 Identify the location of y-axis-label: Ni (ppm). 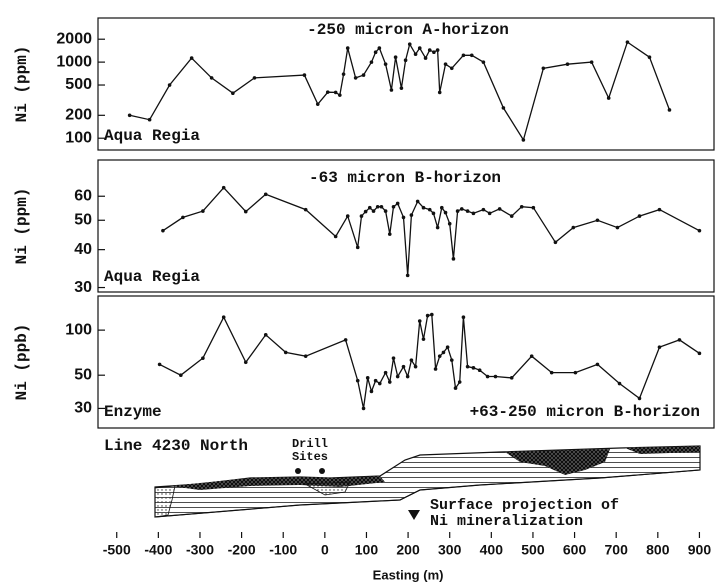
(22, 226).